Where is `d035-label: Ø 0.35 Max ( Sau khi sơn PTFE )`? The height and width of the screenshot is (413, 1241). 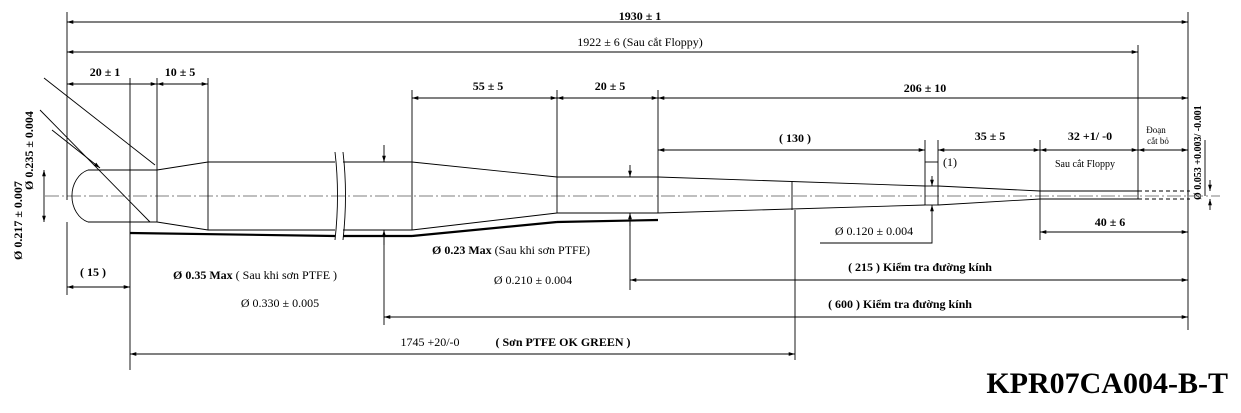 d035-label: Ø 0.35 Max ( Sau khi sơn PTFE ) is located at coordinates (255, 275).